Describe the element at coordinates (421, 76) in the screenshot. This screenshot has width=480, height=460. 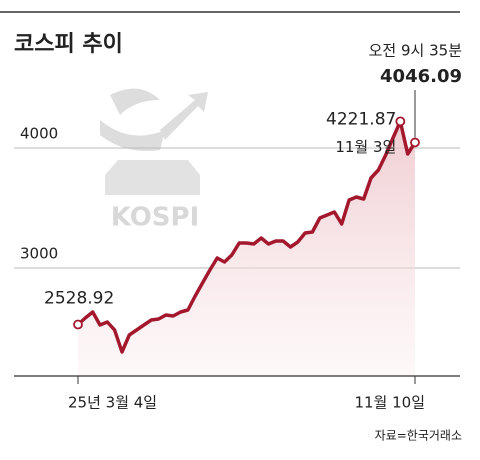
I see `value-label: 4046.09` at that location.